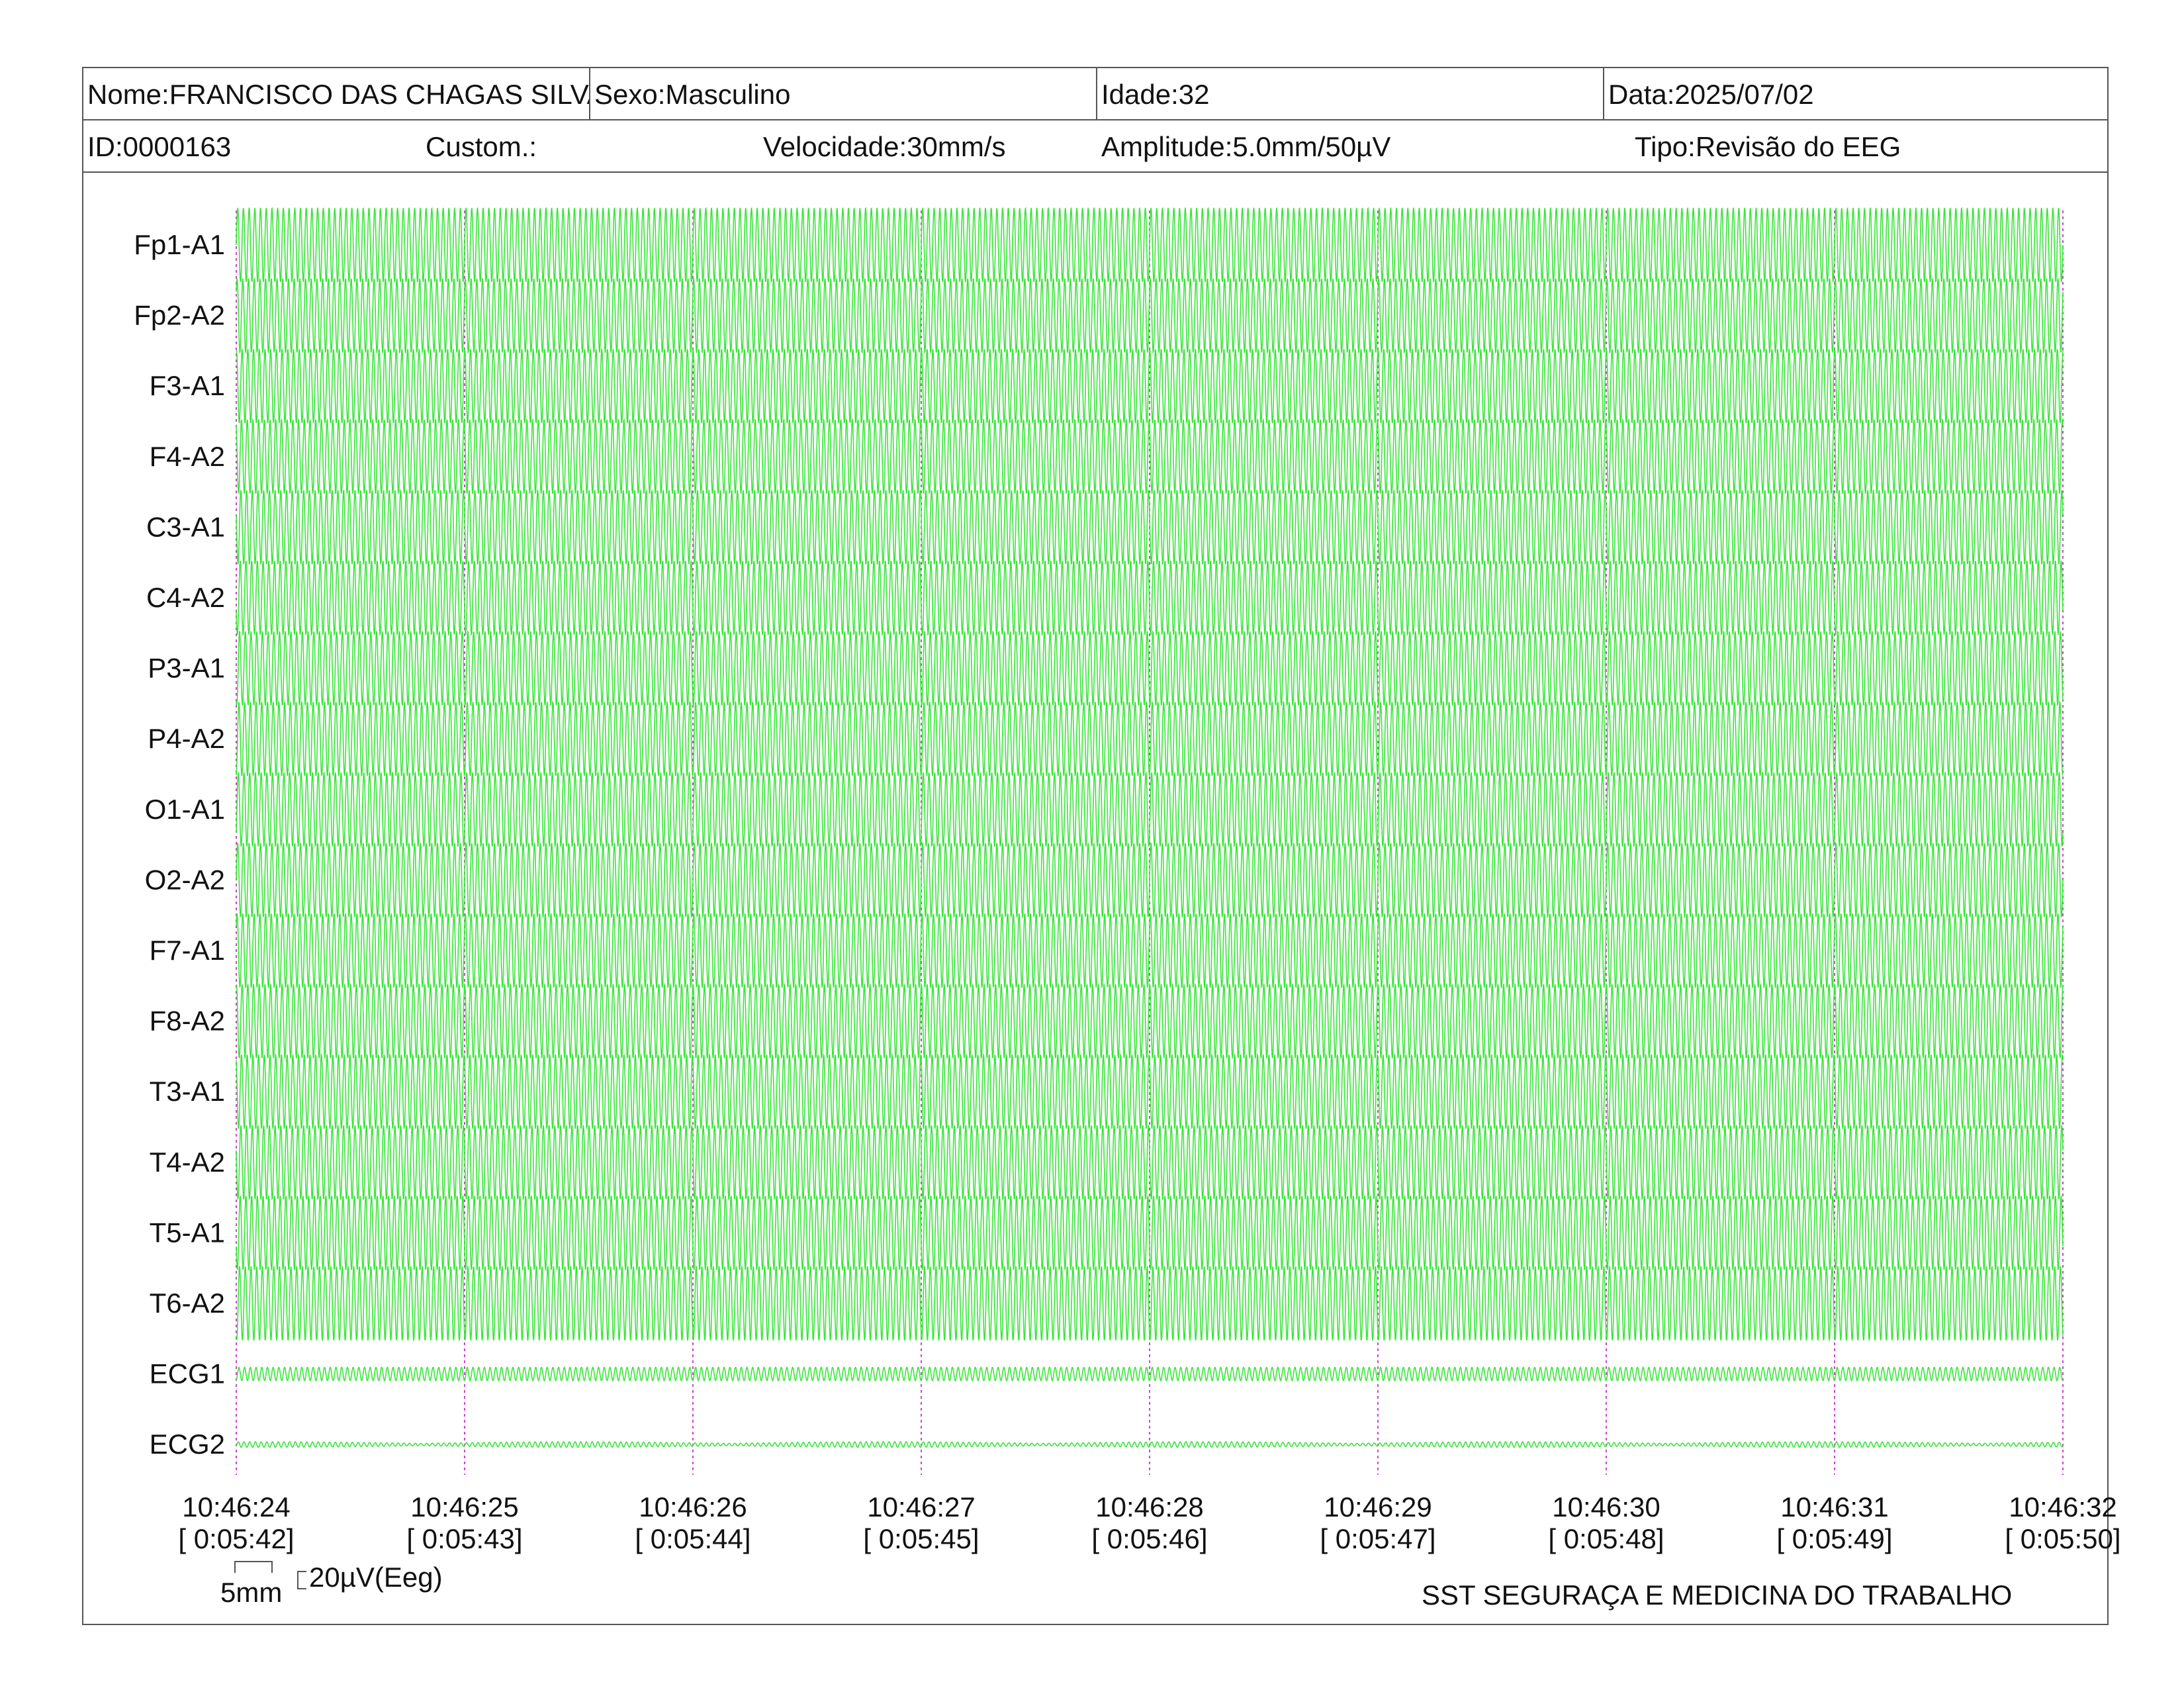 This screenshot has width=2184, height=1688. I want to click on paper-speed: Velocidade:30mm/s, so click(884, 146).